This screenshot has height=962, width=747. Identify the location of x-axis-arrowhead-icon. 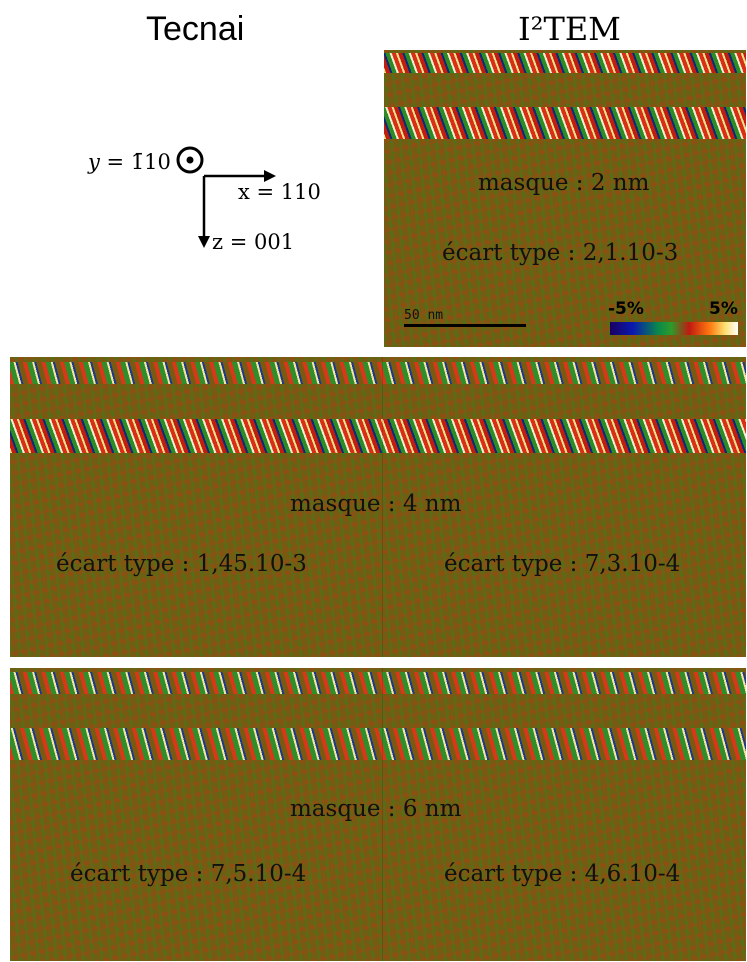
(270, 176).